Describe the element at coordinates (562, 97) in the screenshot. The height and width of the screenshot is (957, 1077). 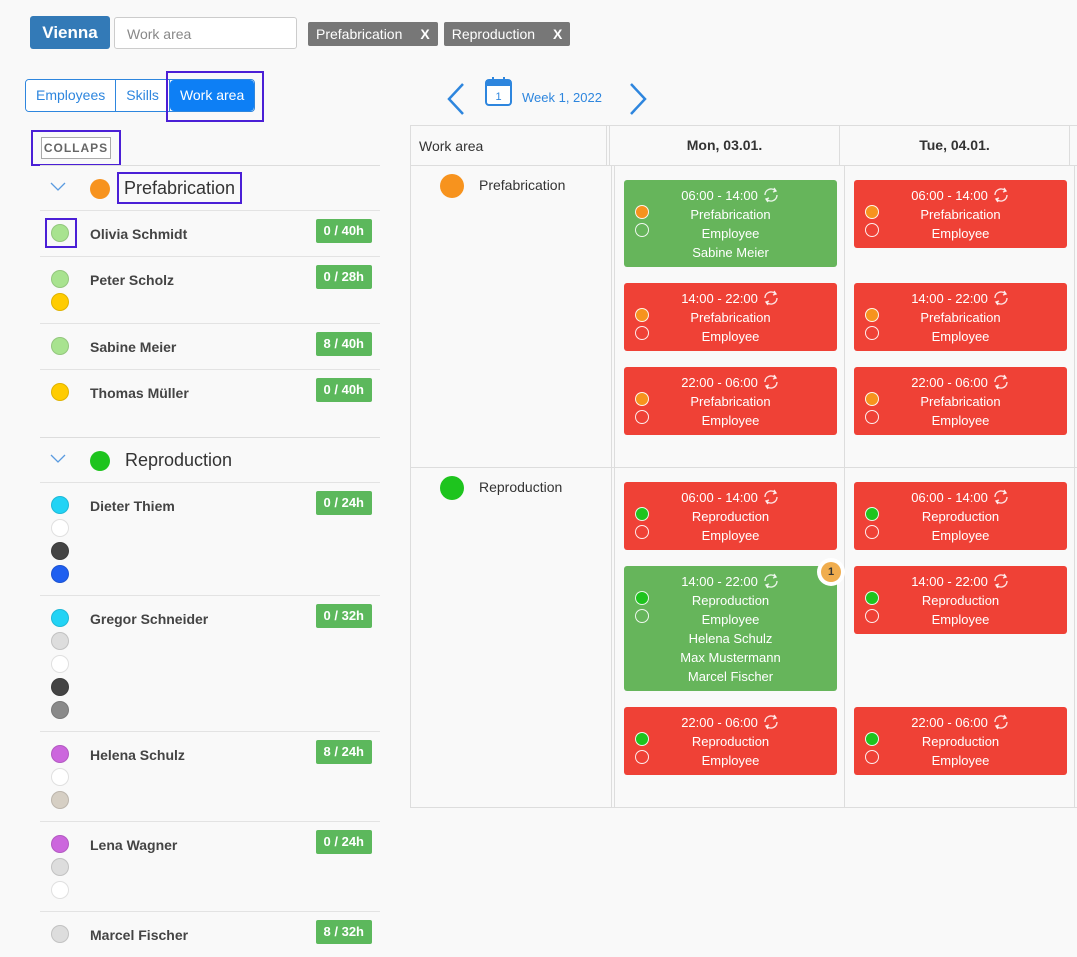
I see `week-label: Week 1, 2022` at that location.